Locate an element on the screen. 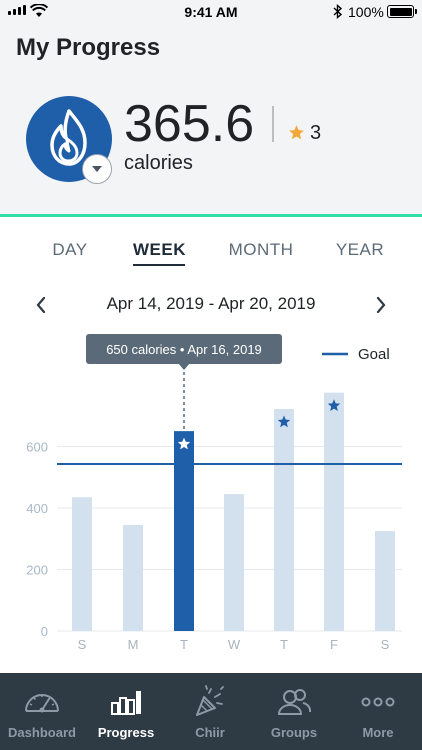  tabbar-label: Groups is located at coordinates (294, 732).